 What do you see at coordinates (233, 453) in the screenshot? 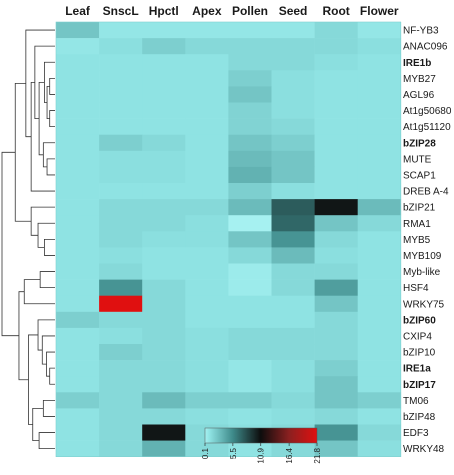
I see `color-scale-tick-label: 5.5` at bounding box center [233, 453].